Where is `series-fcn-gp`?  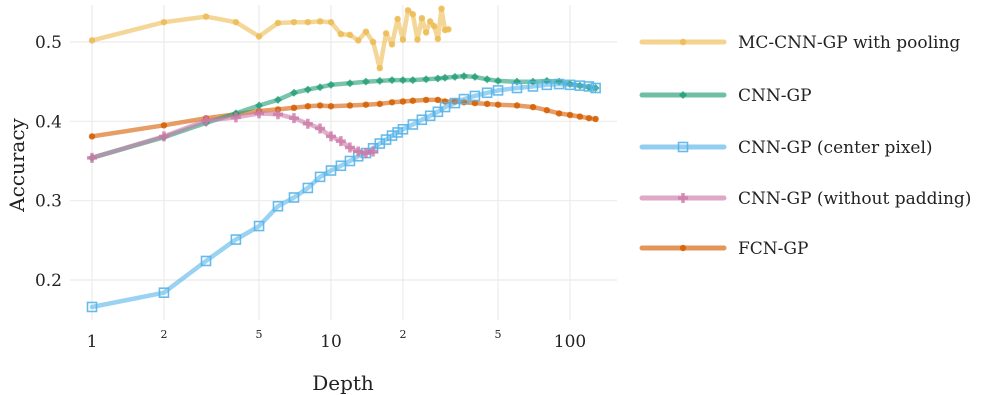
series-fcn-gp is located at coordinates (343, 118).